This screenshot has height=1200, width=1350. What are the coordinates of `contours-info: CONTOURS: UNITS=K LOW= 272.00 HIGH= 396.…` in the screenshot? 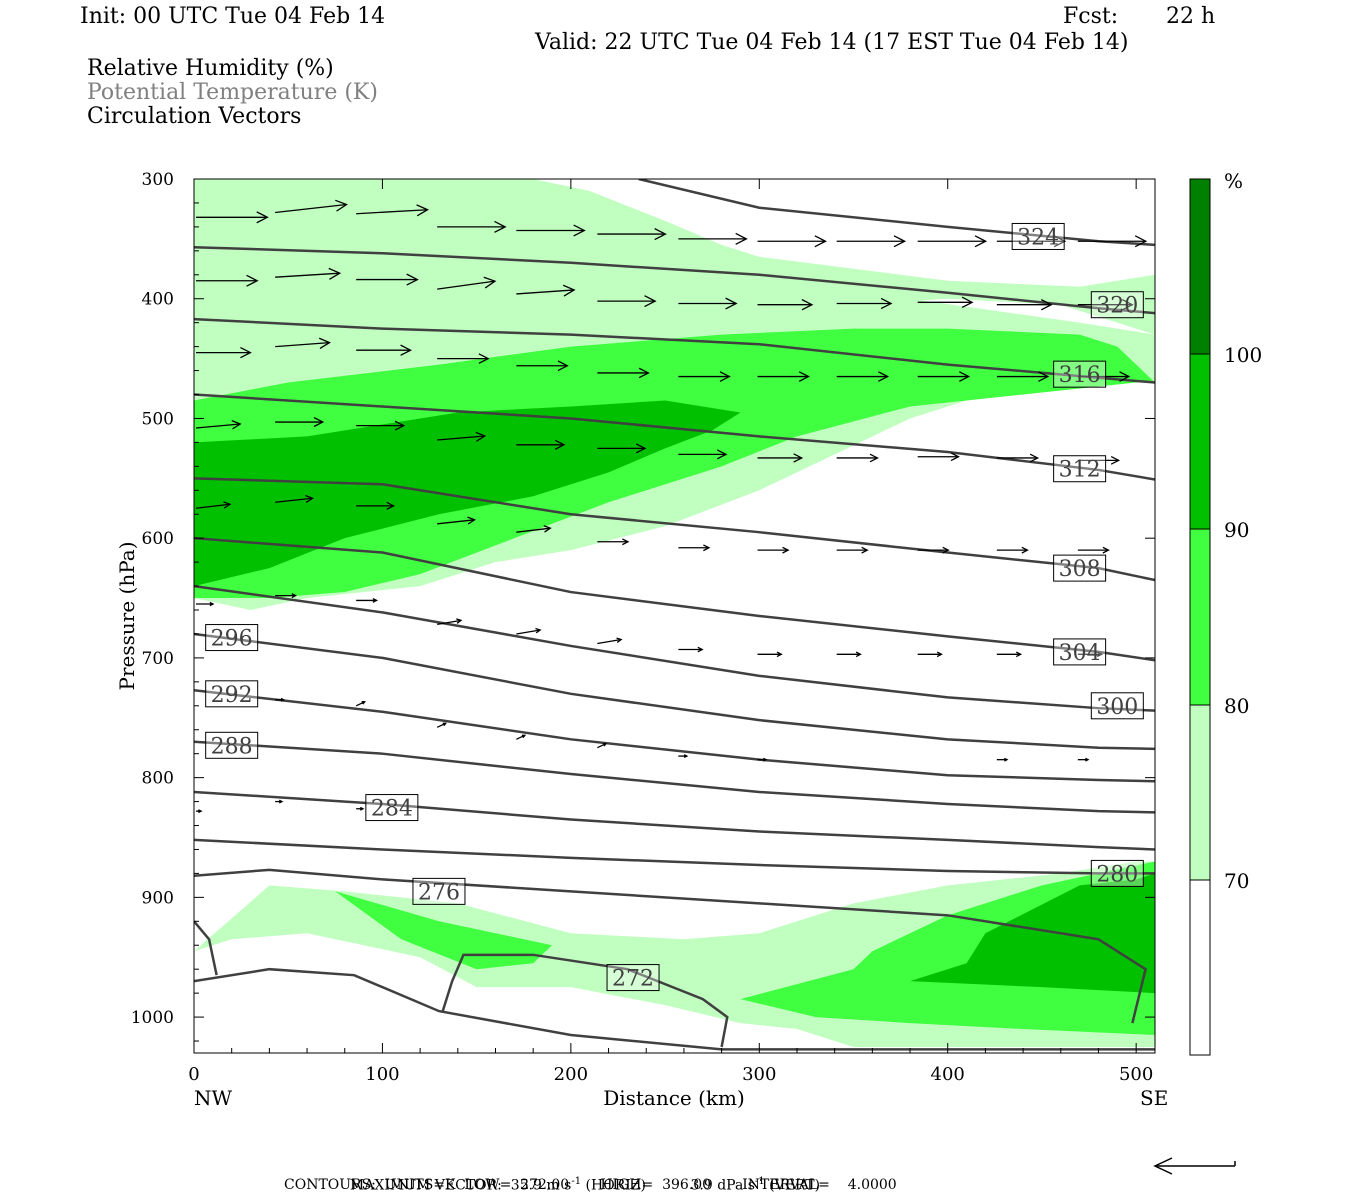 It's located at (590, 1185).